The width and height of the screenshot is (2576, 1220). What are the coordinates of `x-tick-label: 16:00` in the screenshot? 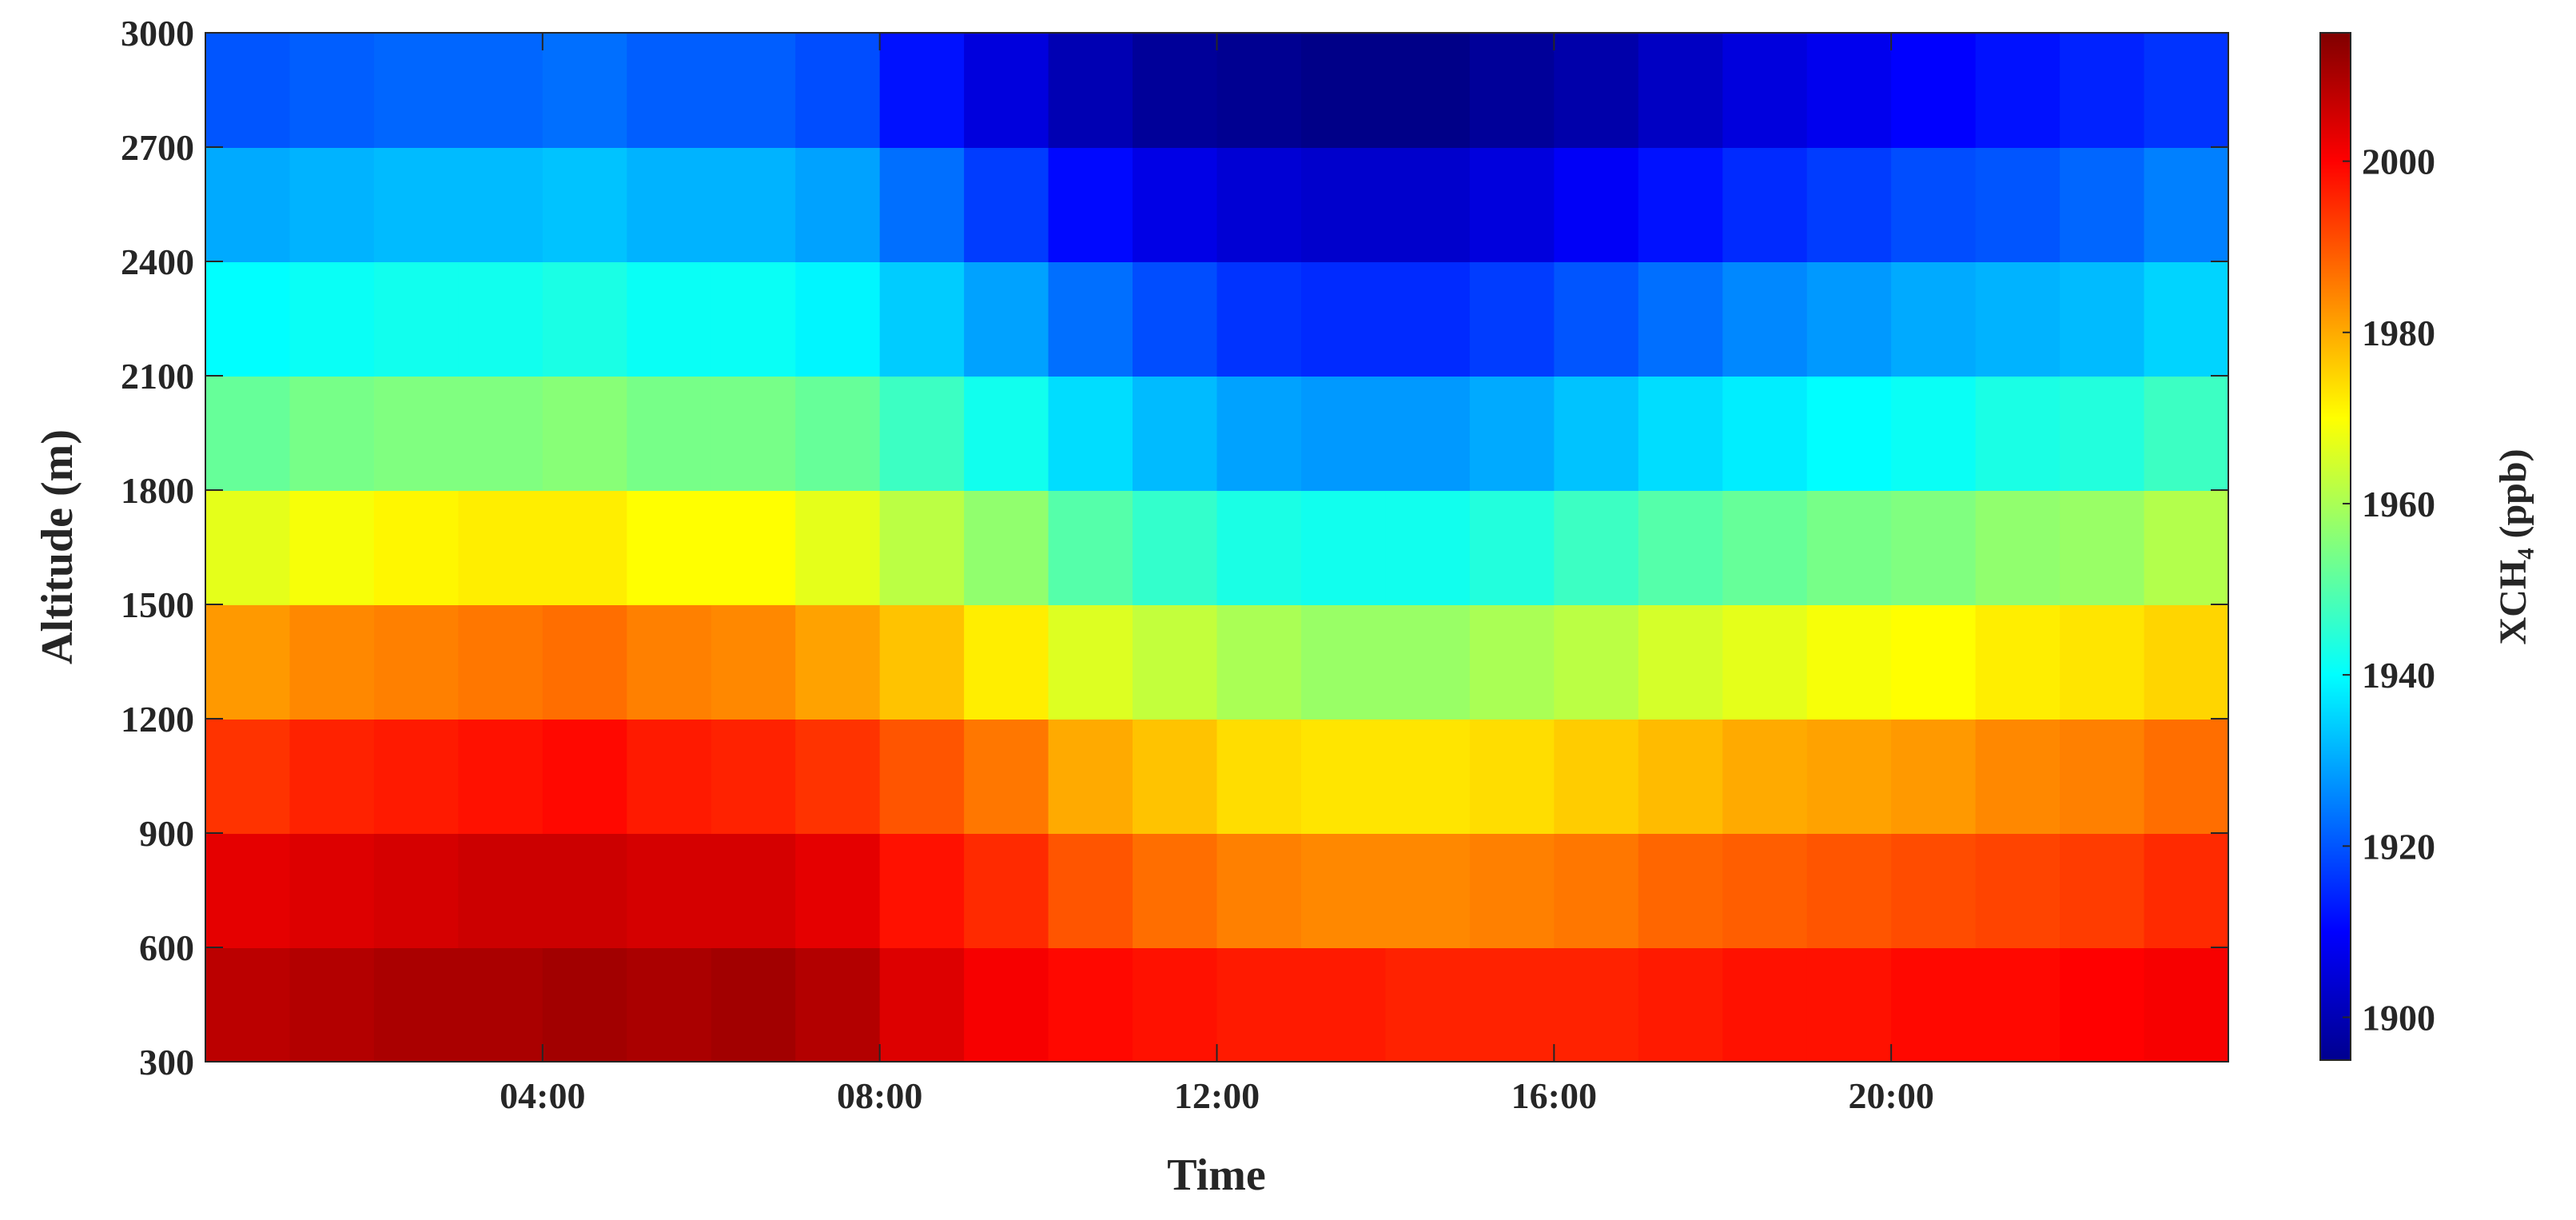 It's located at (1554, 1095).